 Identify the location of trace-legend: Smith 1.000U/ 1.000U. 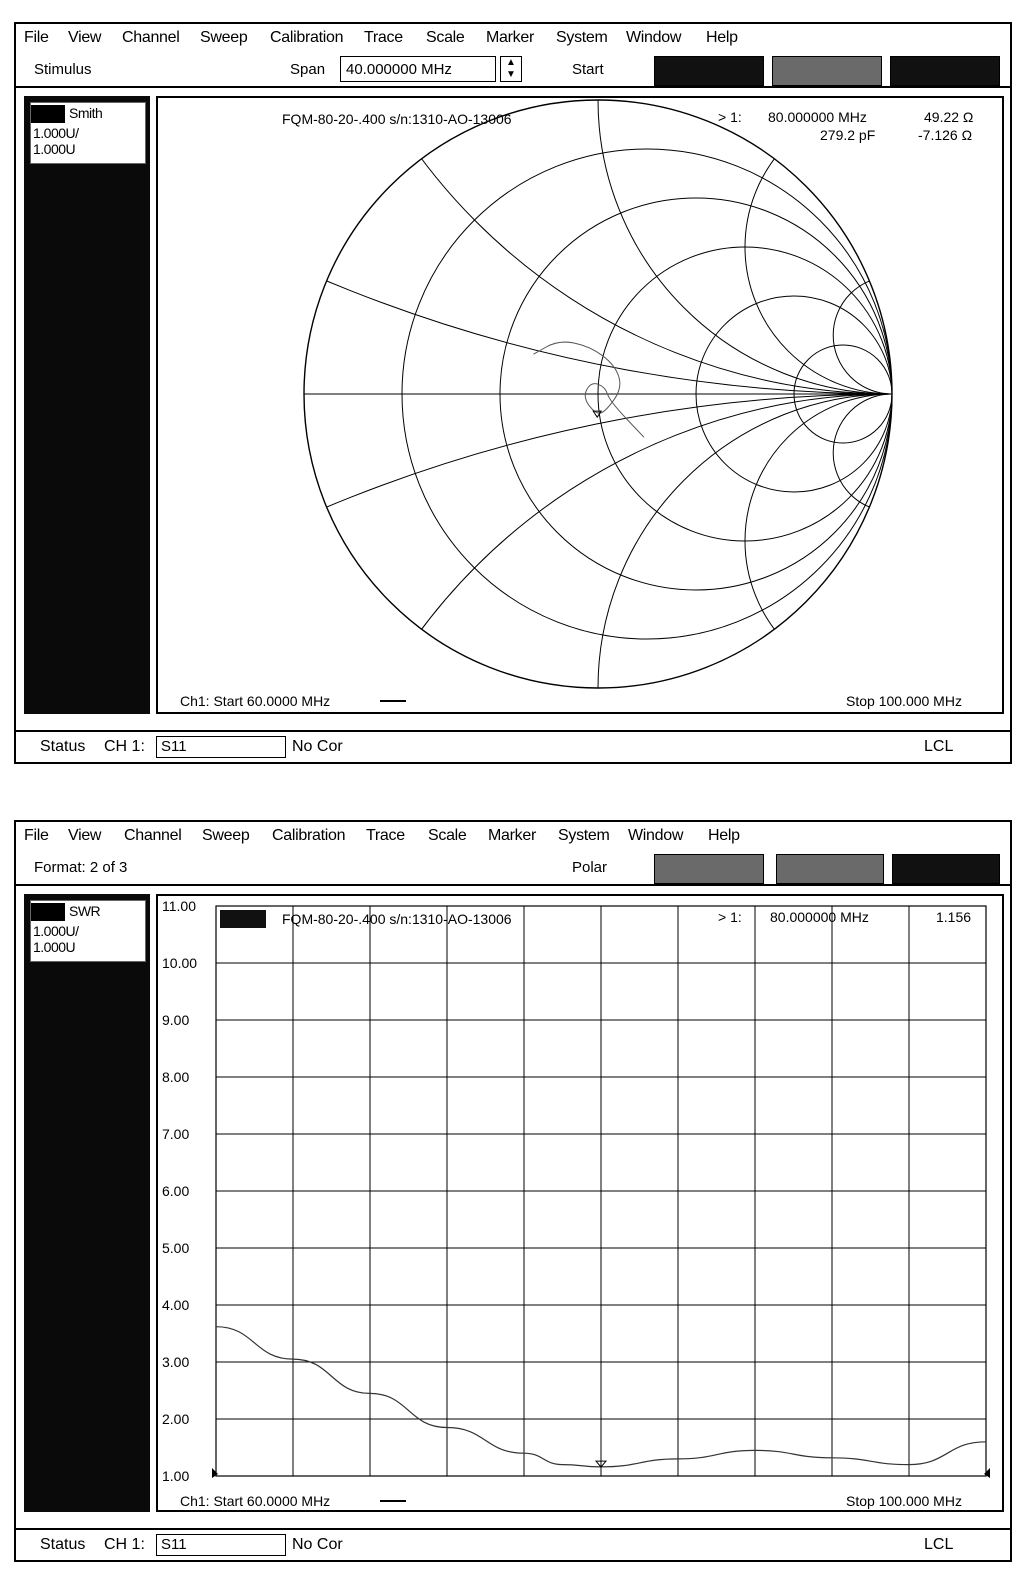
(88, 133).